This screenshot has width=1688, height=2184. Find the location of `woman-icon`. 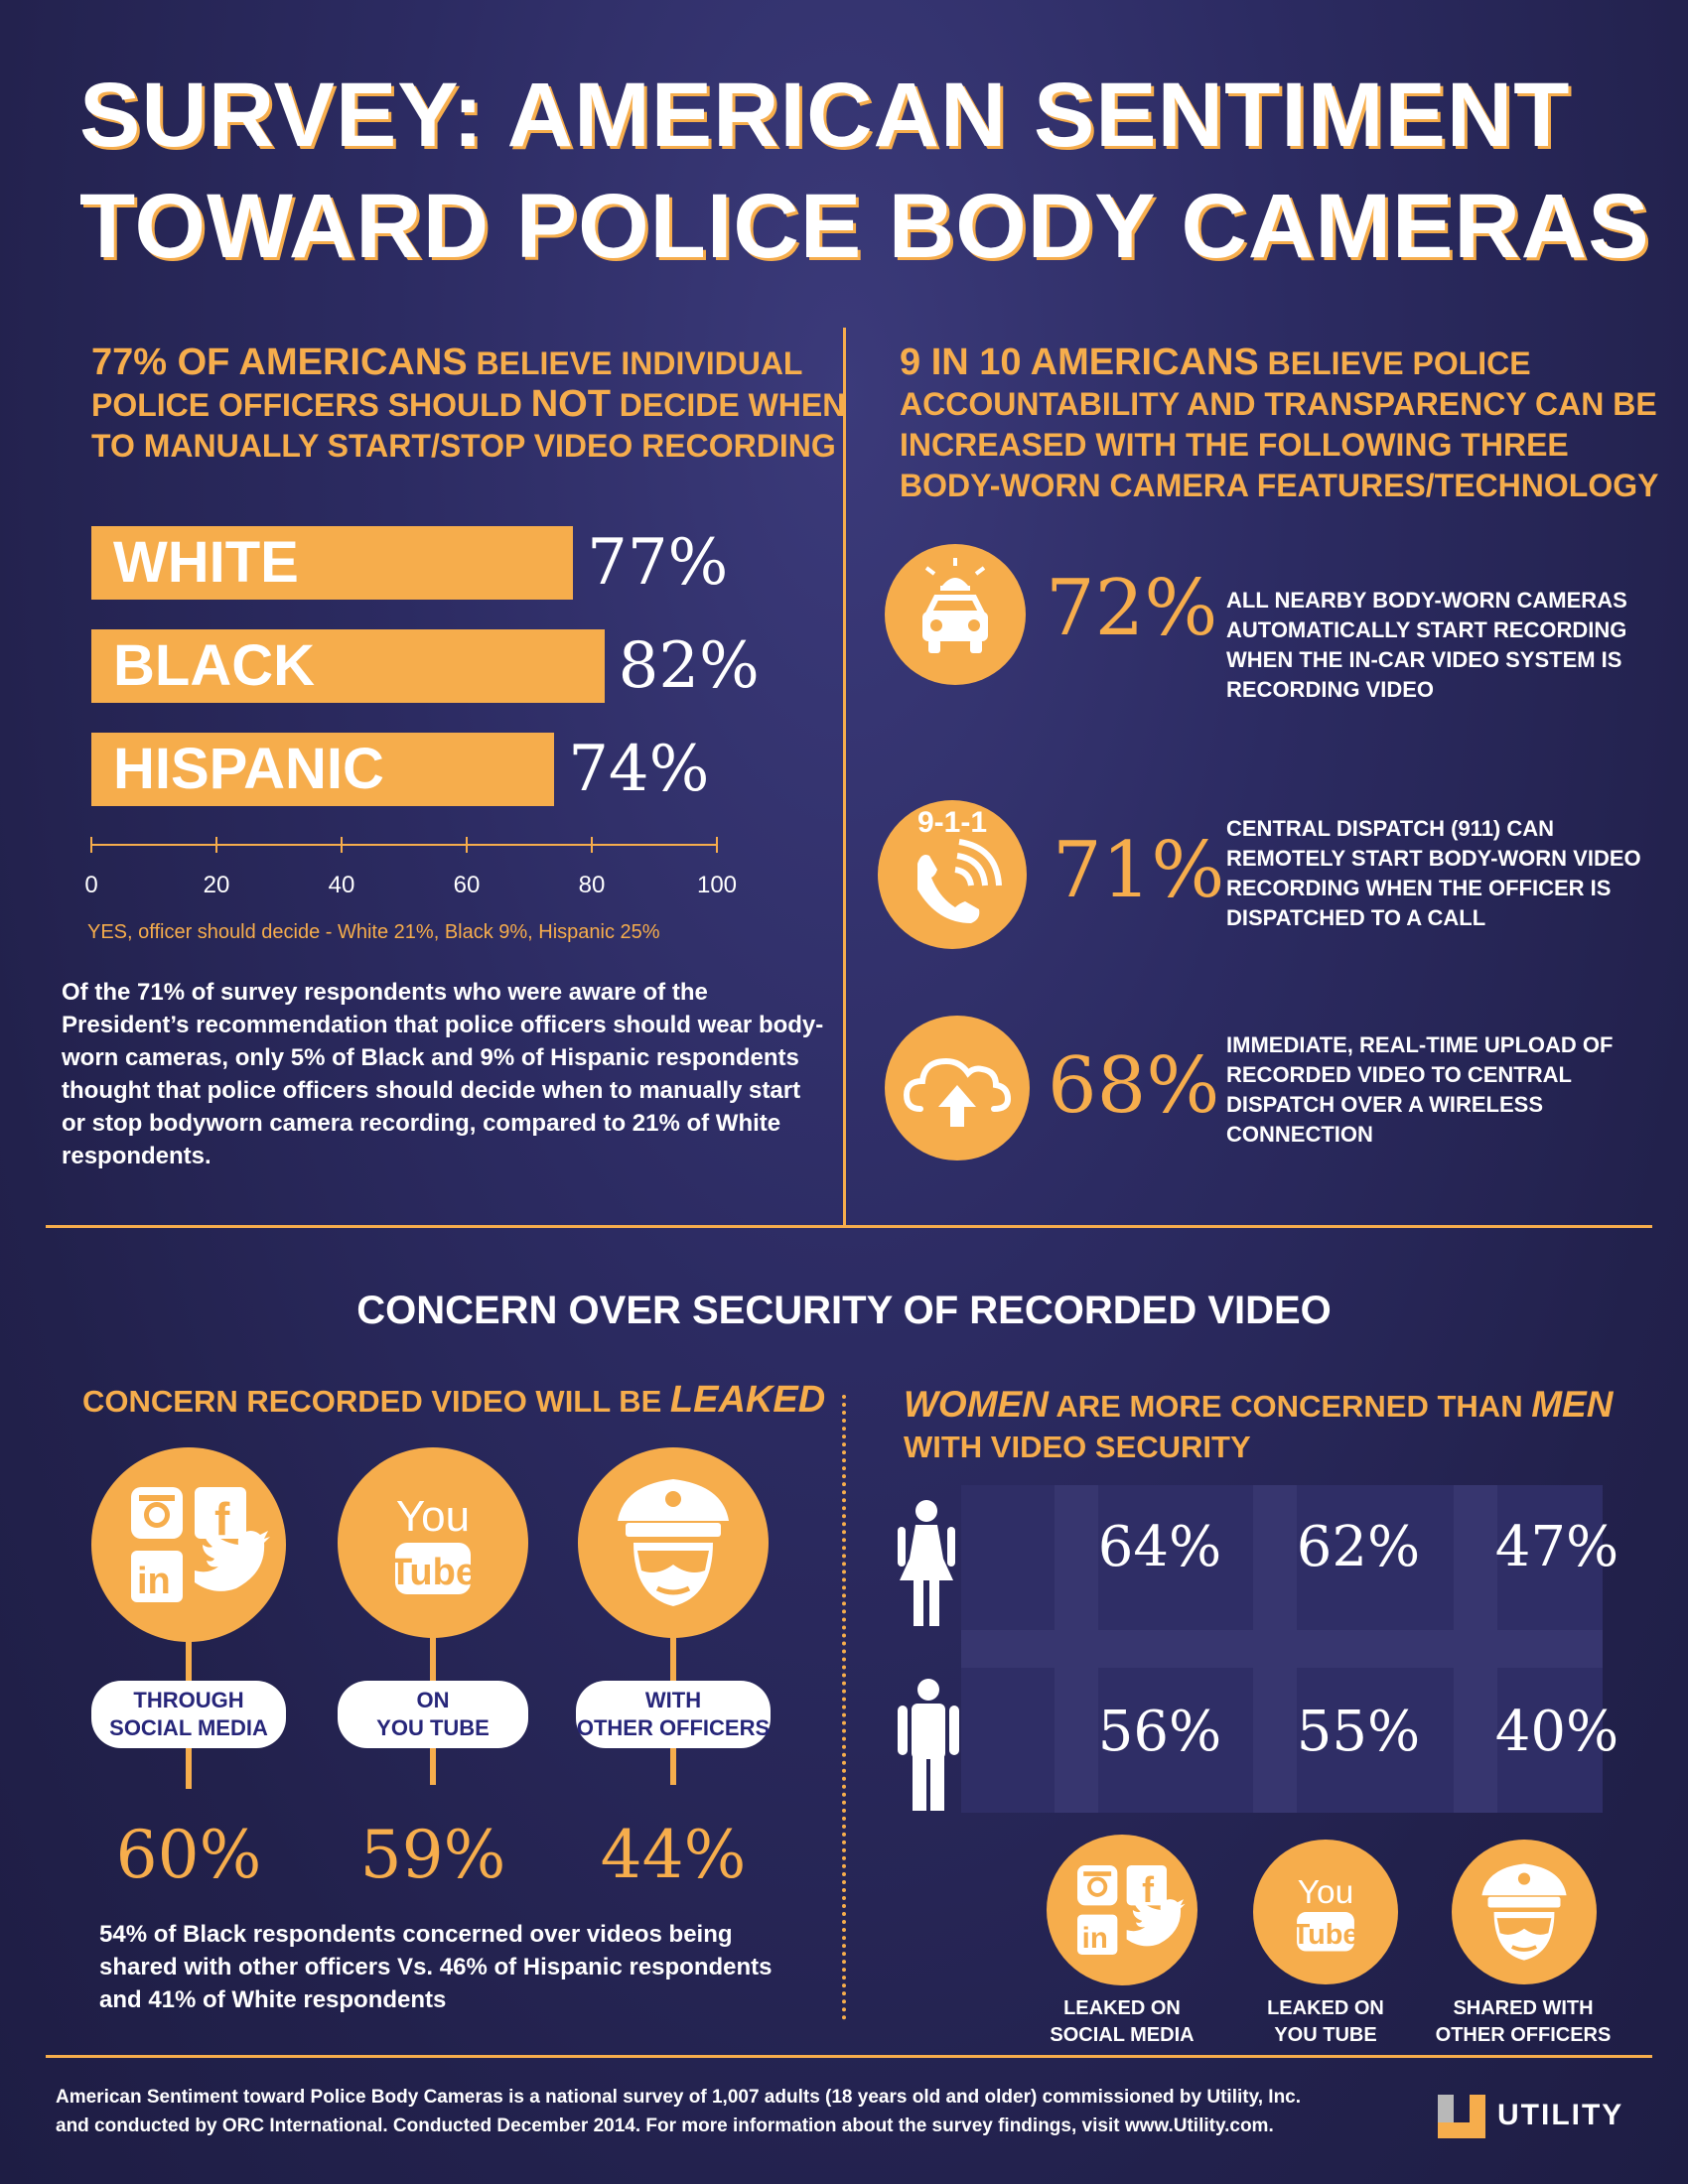

woman-icon is located at coordinates (926, 1563).